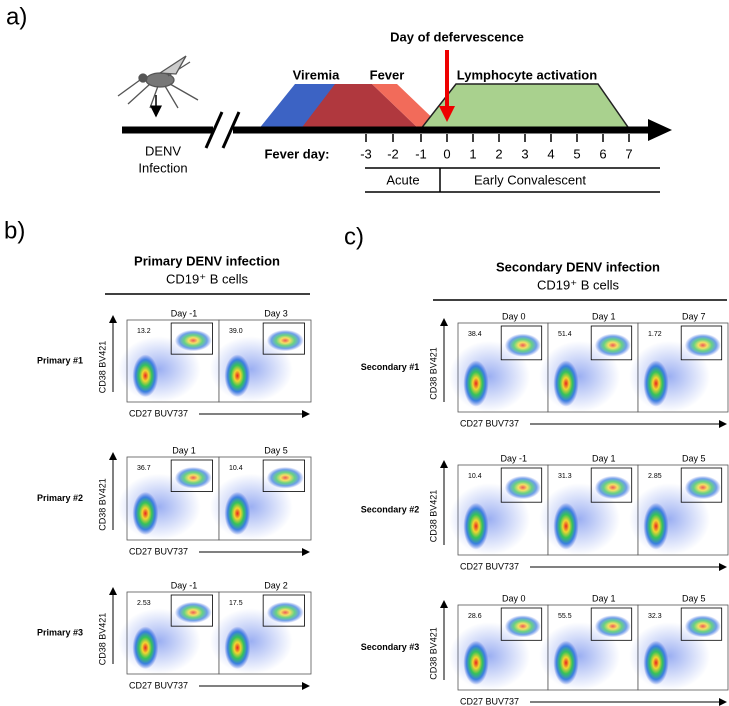 Image resolution: width=729 pixels, height=706 pixels. I want to click on gate-percent: 2.53, so click(144, 603).